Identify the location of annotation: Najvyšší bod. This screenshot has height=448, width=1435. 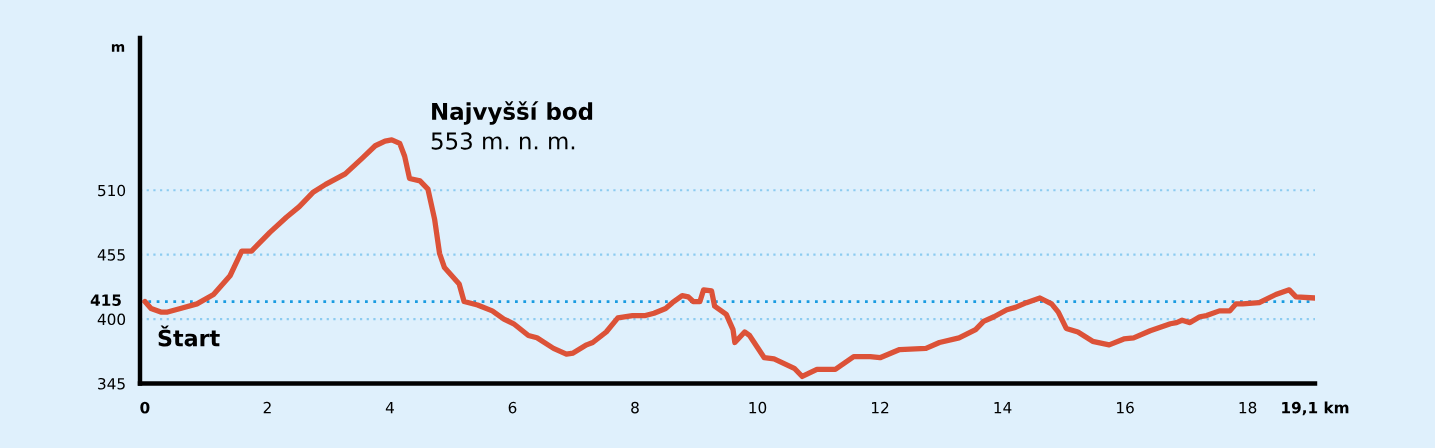
(512, 113).